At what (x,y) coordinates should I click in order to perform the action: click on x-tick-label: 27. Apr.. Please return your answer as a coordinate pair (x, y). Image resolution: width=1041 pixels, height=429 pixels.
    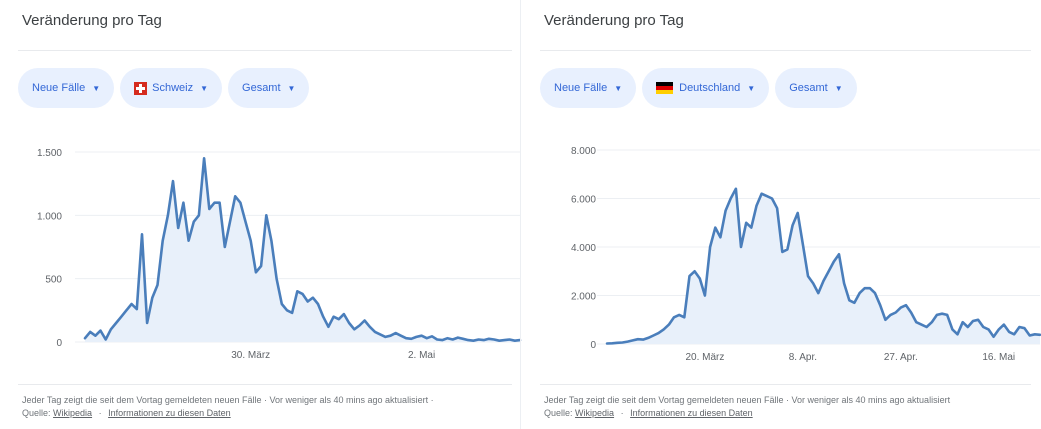
    Looking at the image, I should click on (901, 357).